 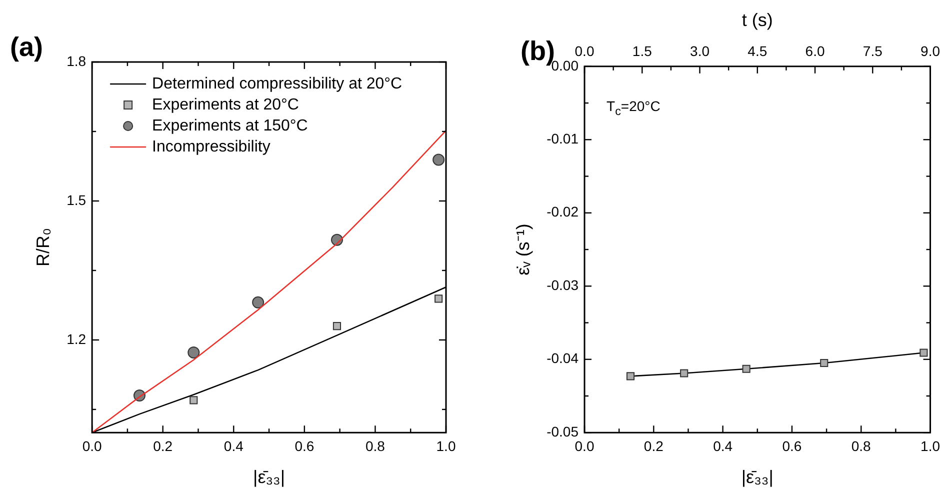 I want to click on y-axis-title: ε̇ᵥ (s⁻¹), so click(x=522, y=250).